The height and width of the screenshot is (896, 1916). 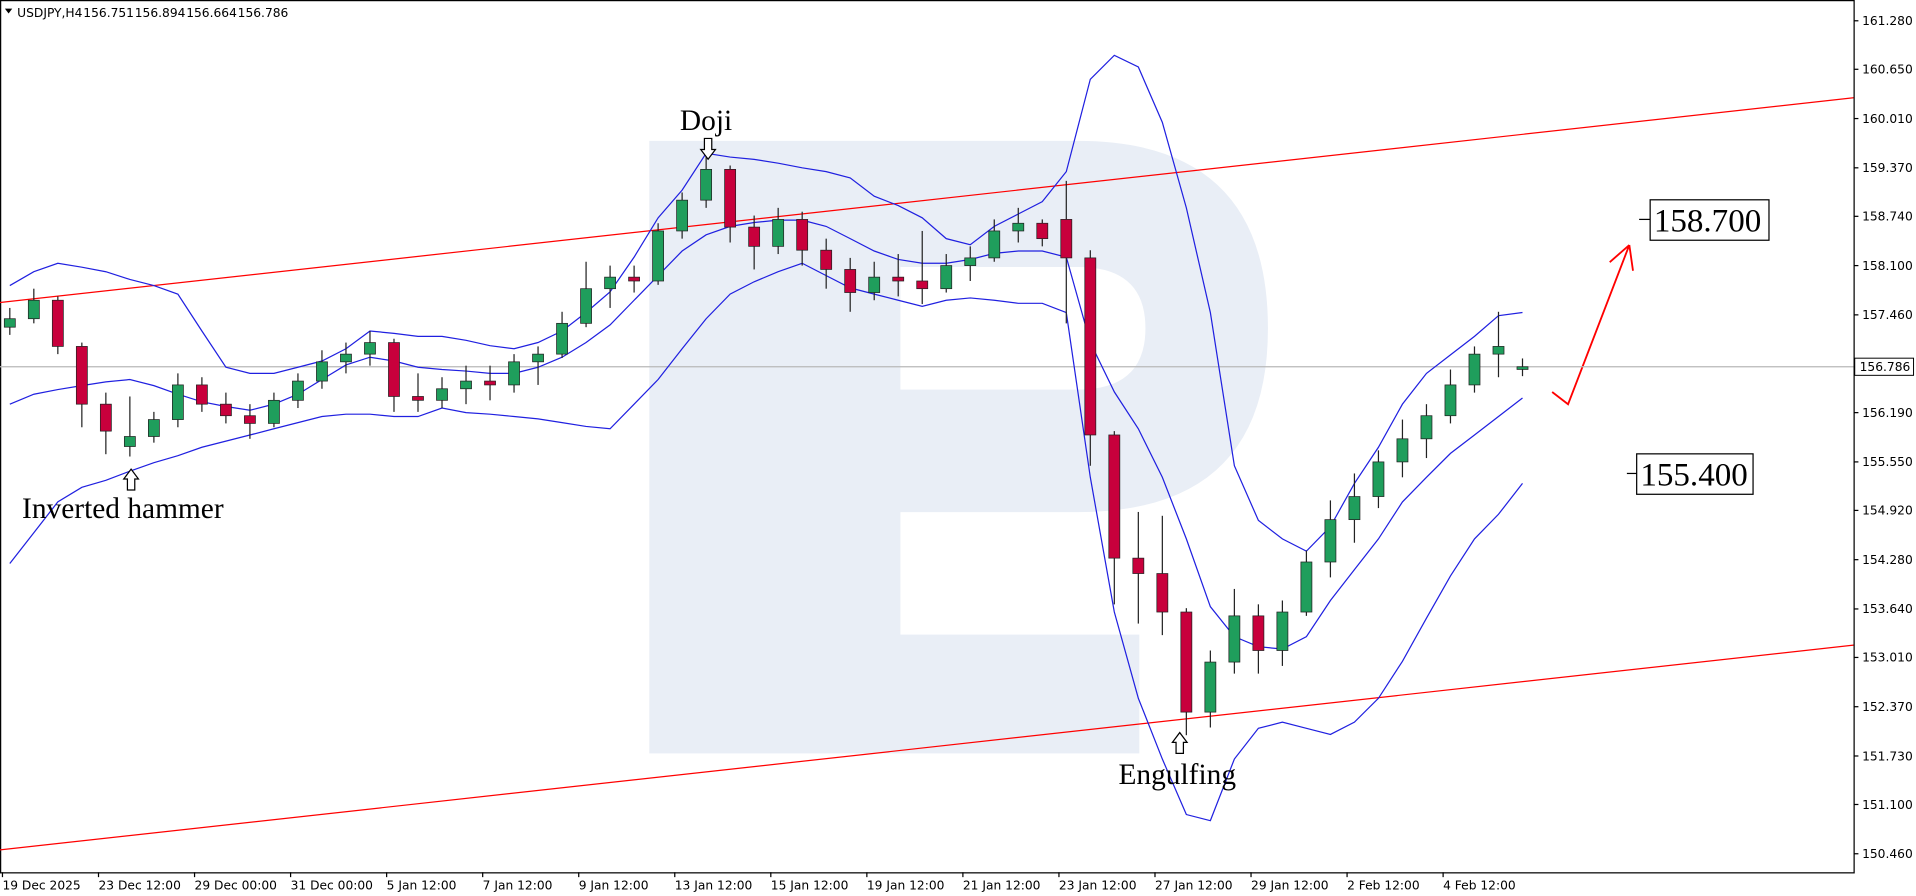 I want to click on current-price-box, so click(x=1884, y=366).